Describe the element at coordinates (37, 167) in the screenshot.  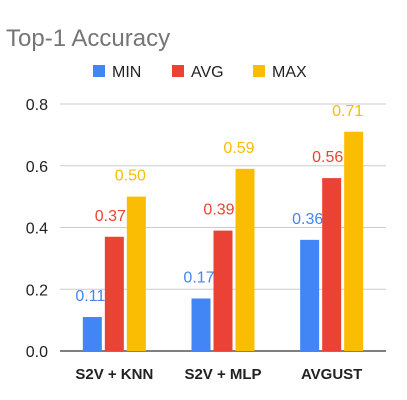
I see `y-tick-label: 0.6` at that location.